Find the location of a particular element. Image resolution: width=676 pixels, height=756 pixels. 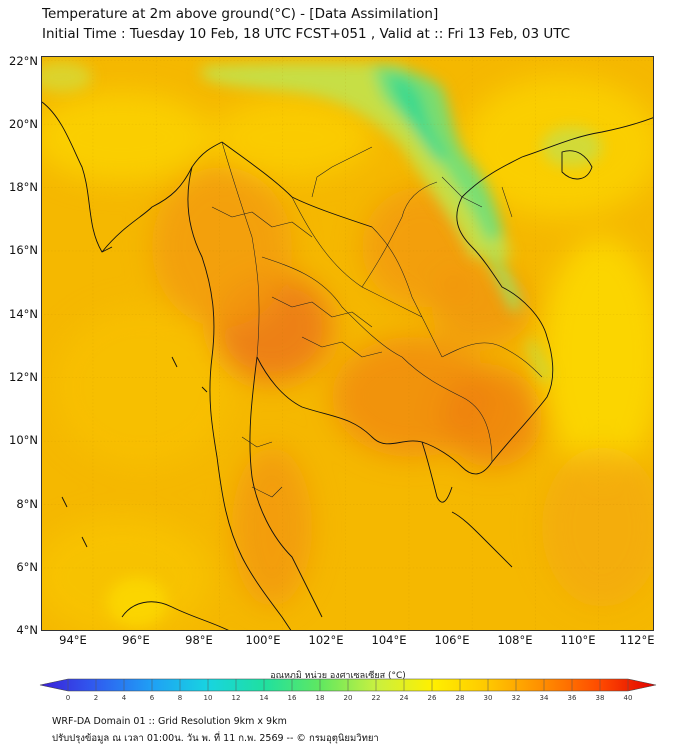

lon-label: 94°E is located at coordinates (73, 640).